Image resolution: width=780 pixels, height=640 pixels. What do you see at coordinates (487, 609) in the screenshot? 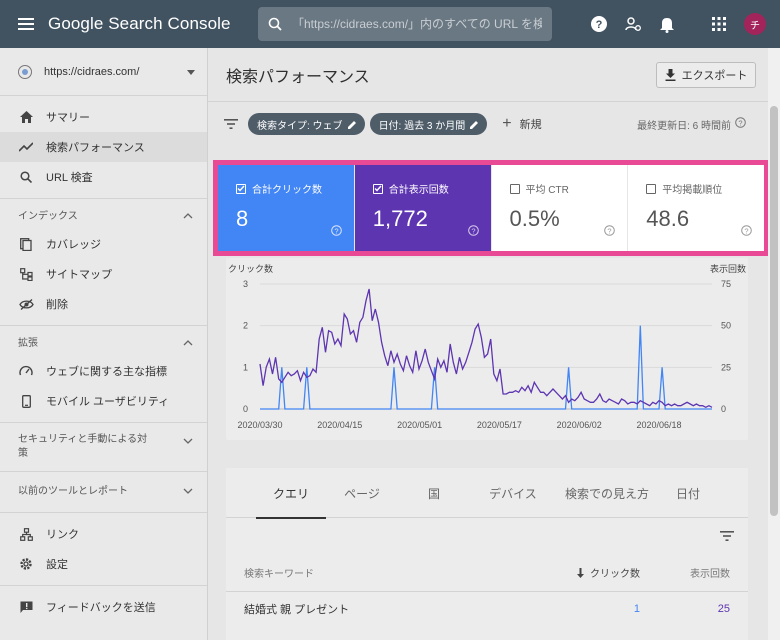
I see `table-row: 結婚式 親 プレゼント 1 25` at bounding box center [487, 609].